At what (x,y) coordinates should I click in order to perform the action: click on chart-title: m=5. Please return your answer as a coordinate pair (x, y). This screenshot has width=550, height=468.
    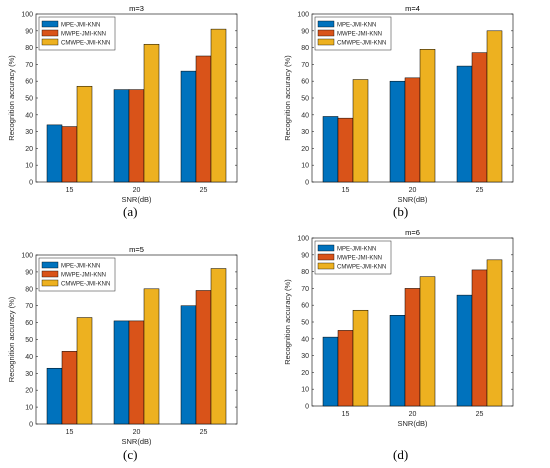
    Looking at the image, I should click on (136, 249).